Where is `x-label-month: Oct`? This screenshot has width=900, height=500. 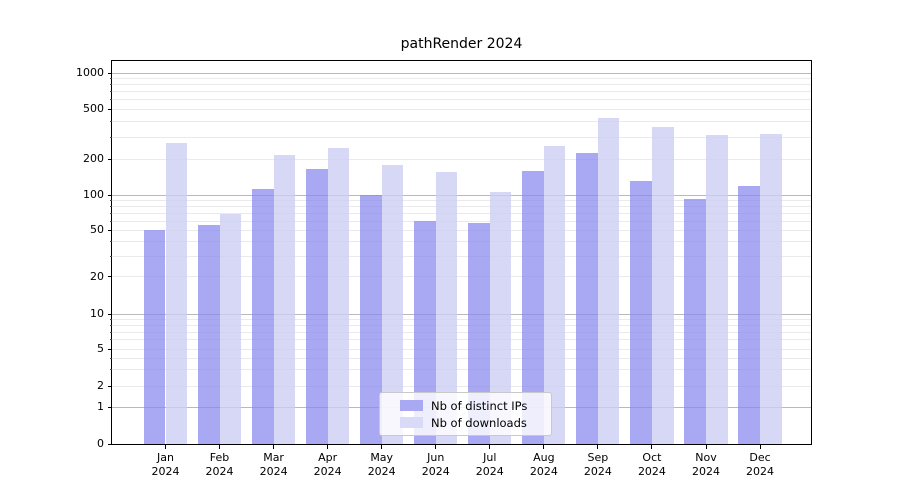 x-label-month: Oct is located at coordinates (652, 457).